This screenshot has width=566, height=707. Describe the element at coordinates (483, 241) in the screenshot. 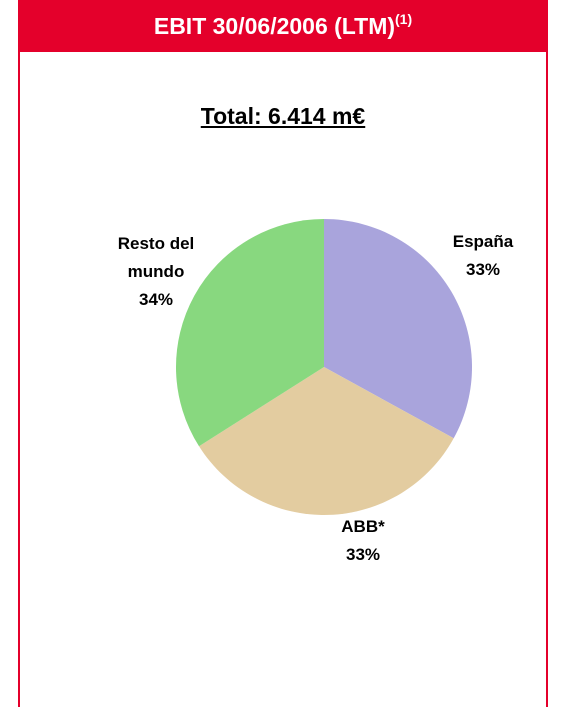

I see `slice-label: España` at that location.